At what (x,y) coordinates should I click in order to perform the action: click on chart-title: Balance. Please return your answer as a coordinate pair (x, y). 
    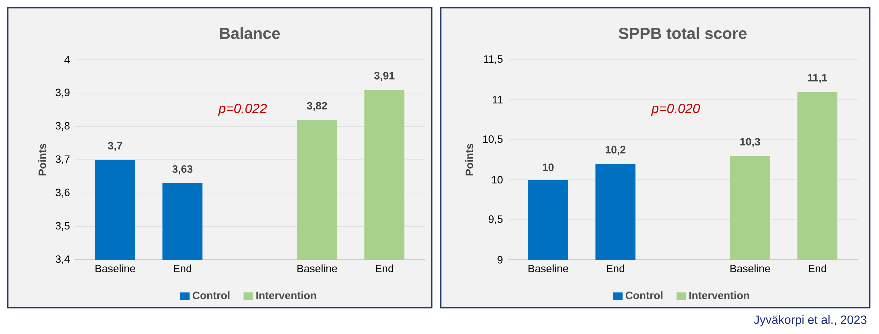
    Looking at the image, I should click on (250, 34).